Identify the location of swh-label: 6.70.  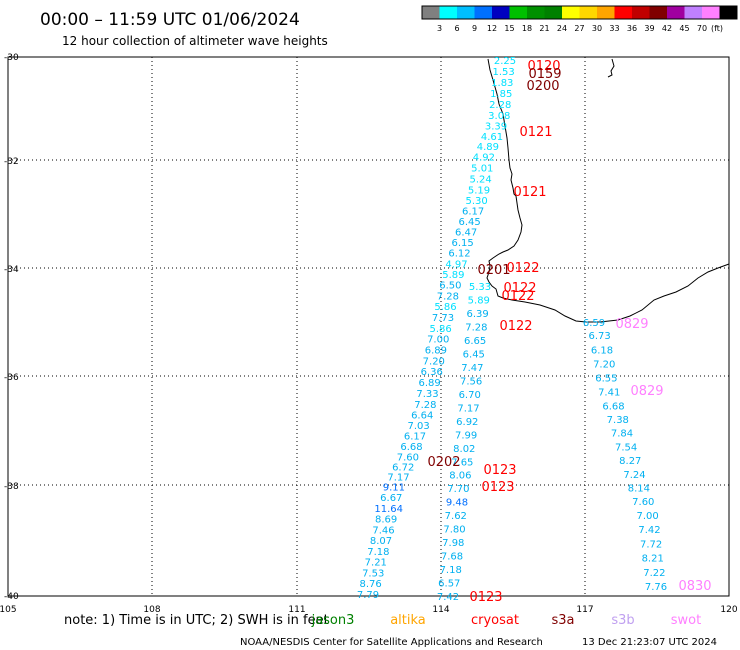
(470, 395).